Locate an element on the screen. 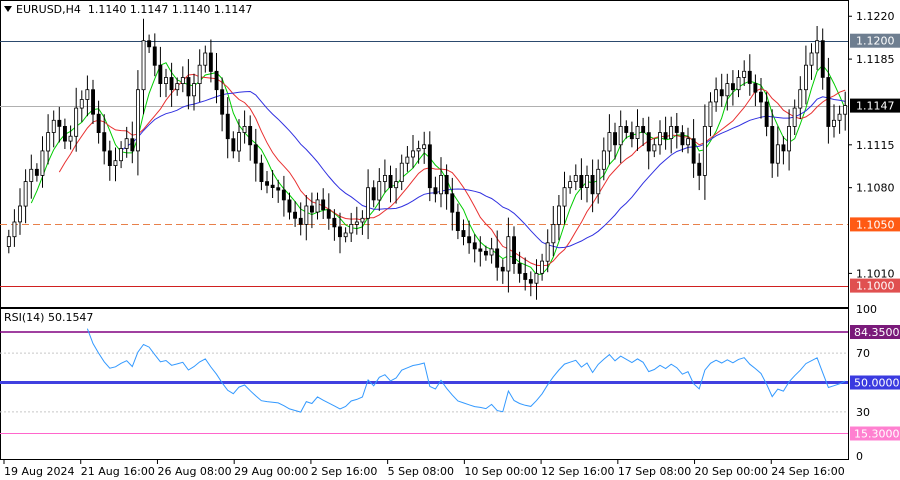 This screenshot has width=900, height=480. time-tick-label: 21 Aug 16:00 is located at coordinates (118, 471).